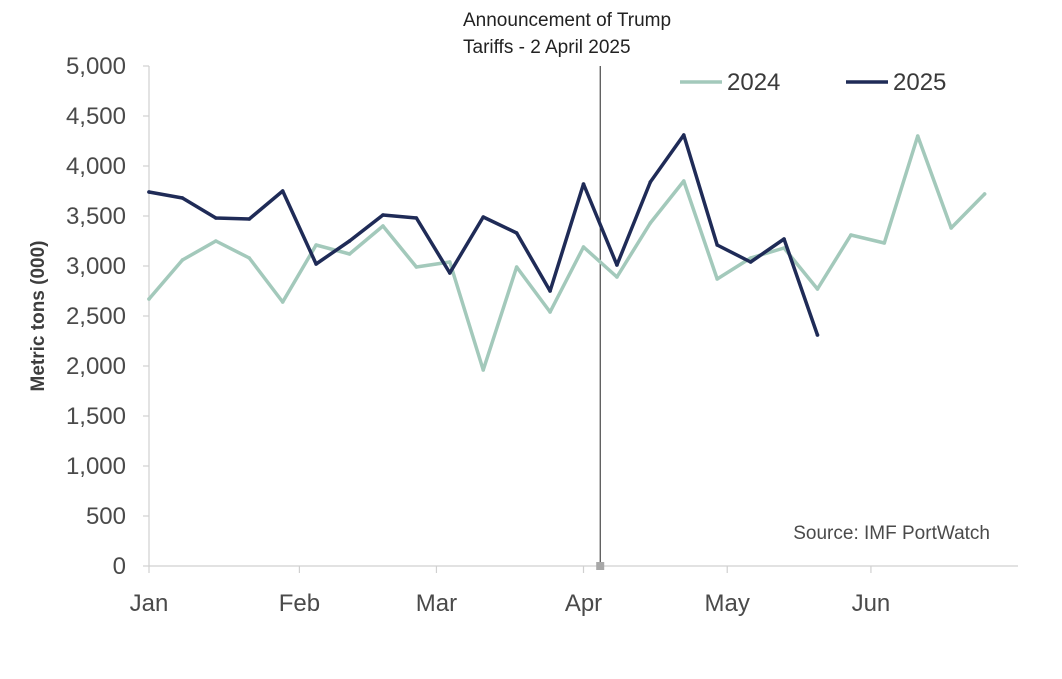 The height and width of the screenshot is (679, 1062). Describe the element at coordinates (96, 216) in the screenshot. I see `y-tick-label: 3,500` at that location.